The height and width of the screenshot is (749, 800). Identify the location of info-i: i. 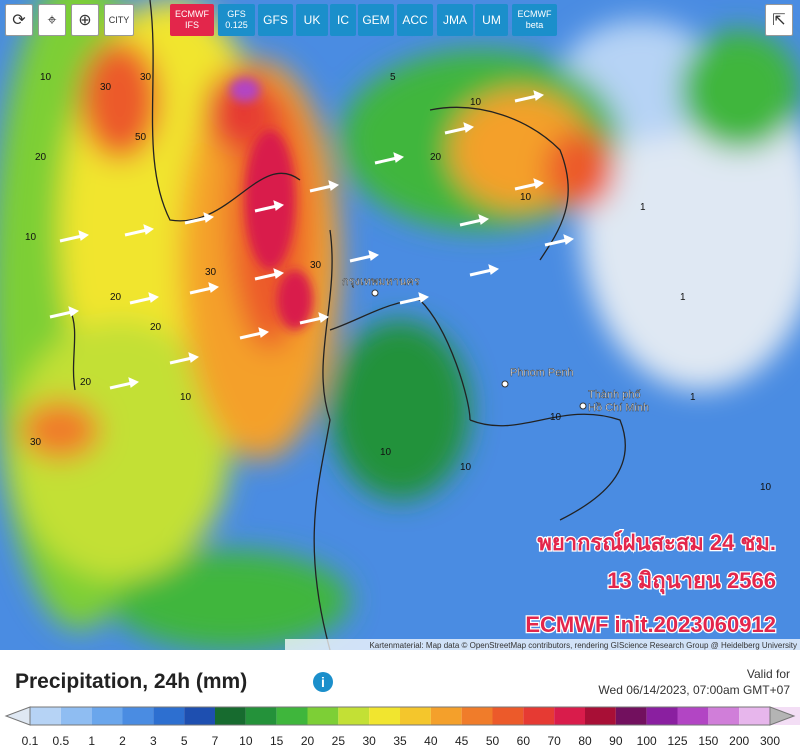
(323, 682).